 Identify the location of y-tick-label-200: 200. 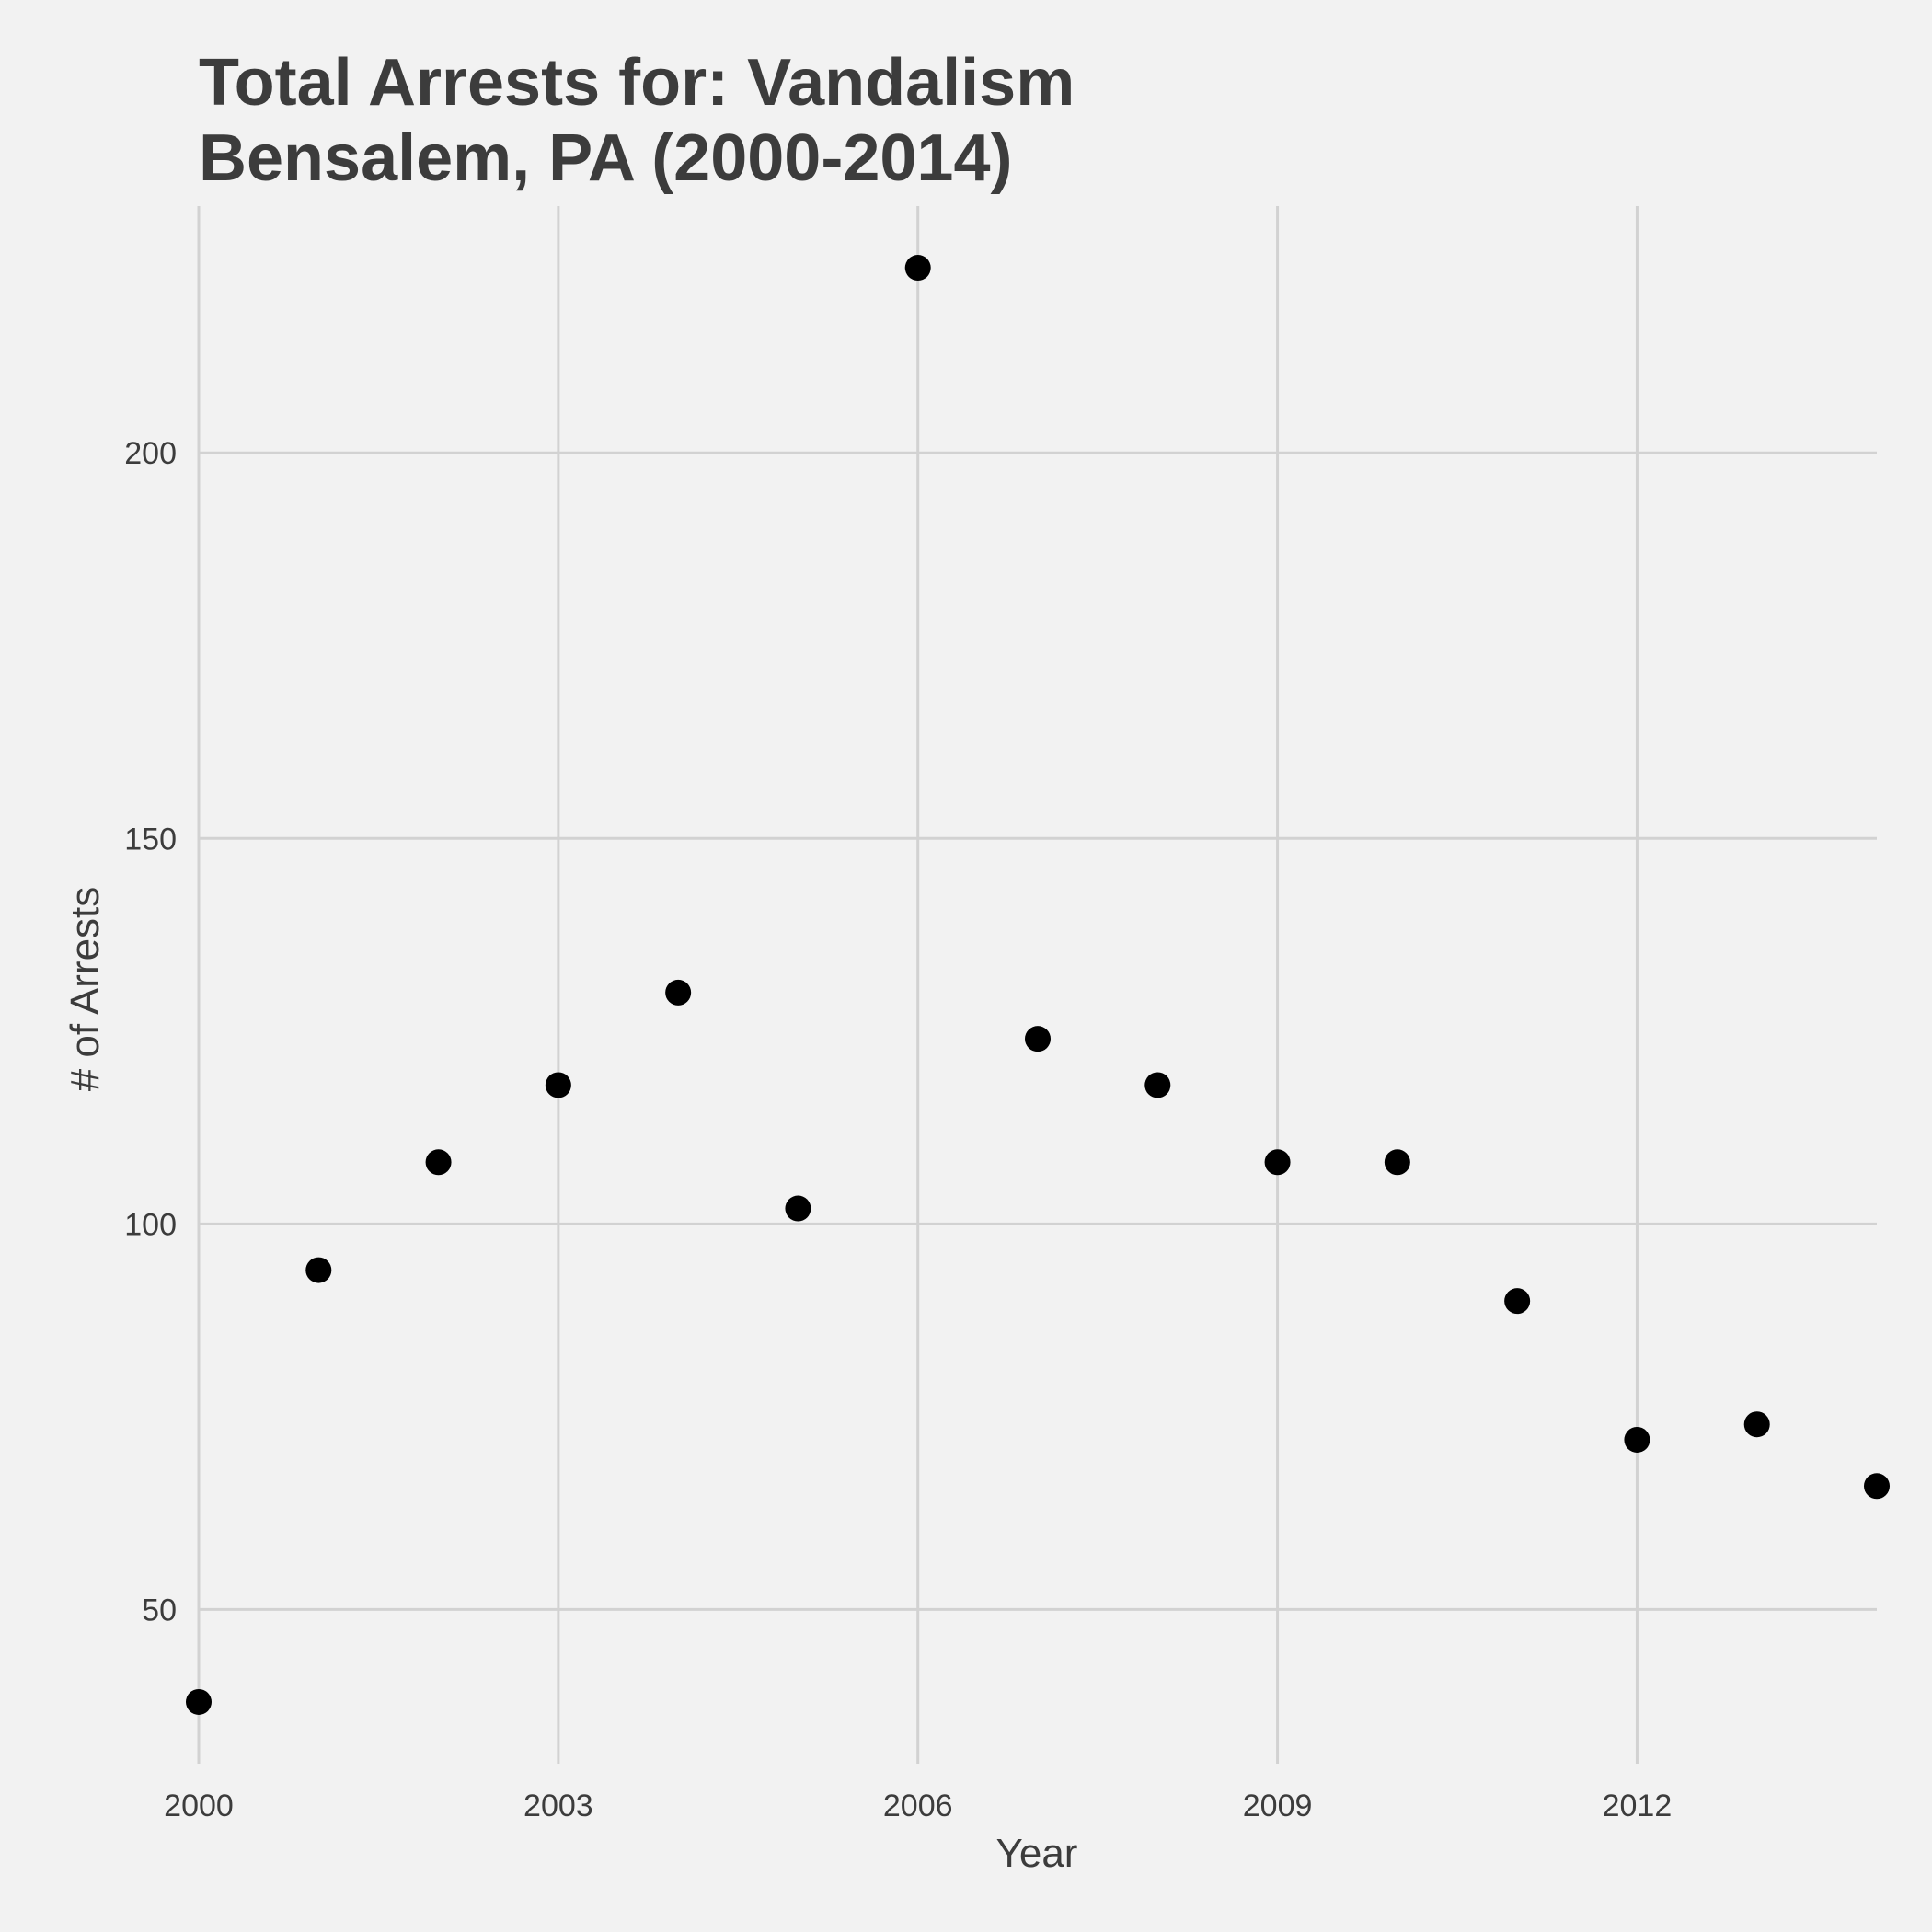
(150, 453).